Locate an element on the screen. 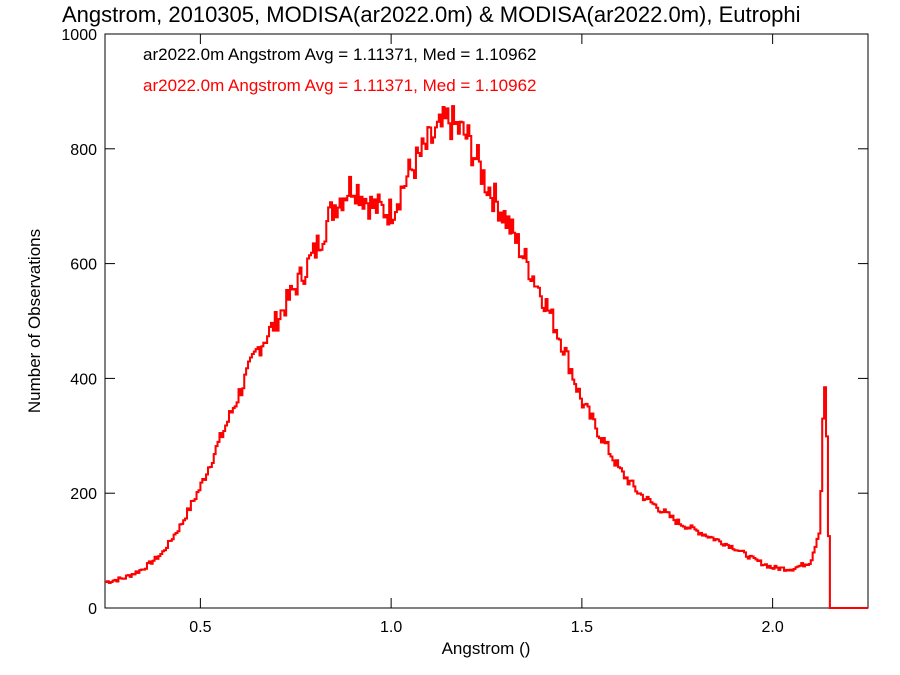 The width and height of the screenshot is (900, 675). y-tick-label: 200 is located at coordinates (83, 494).